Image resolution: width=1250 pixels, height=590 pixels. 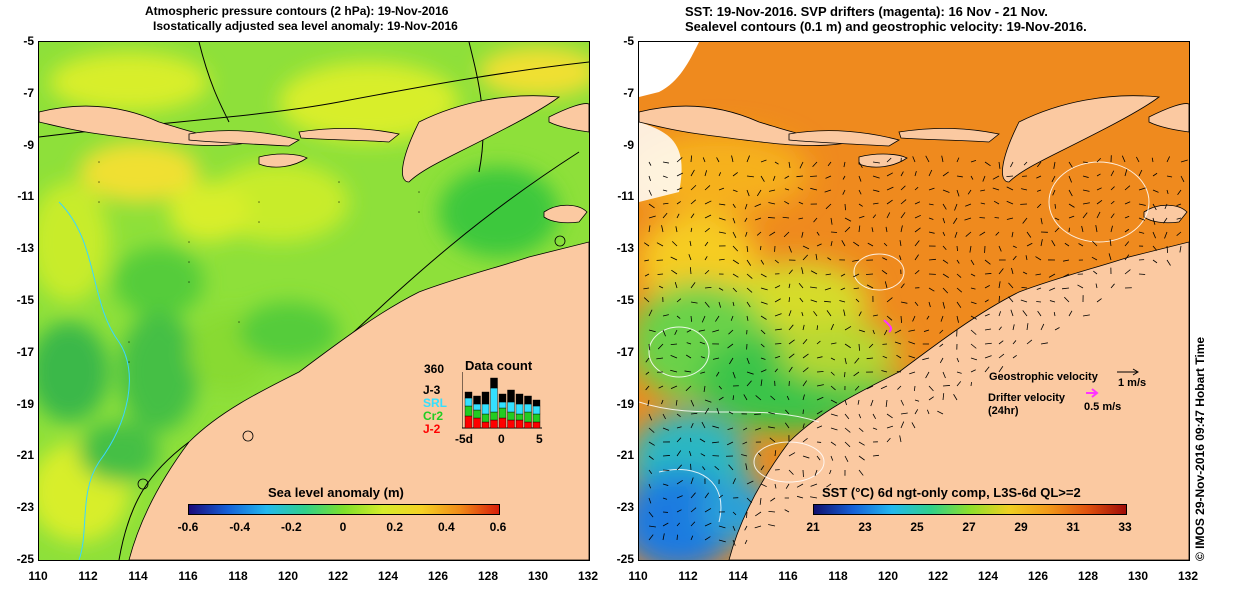 I want to click on sst-colorbar-label: 29, so click(x=1021, y=527).